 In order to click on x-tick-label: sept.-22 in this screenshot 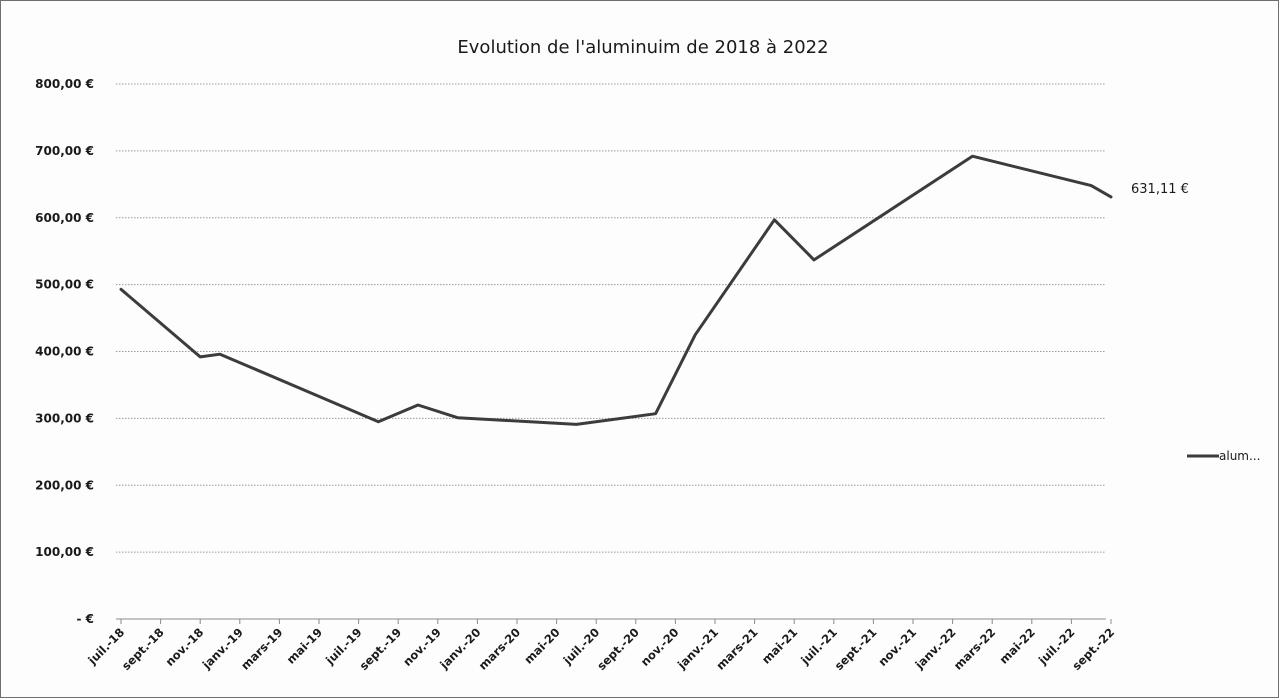, I will do `click(1093, 649)`.